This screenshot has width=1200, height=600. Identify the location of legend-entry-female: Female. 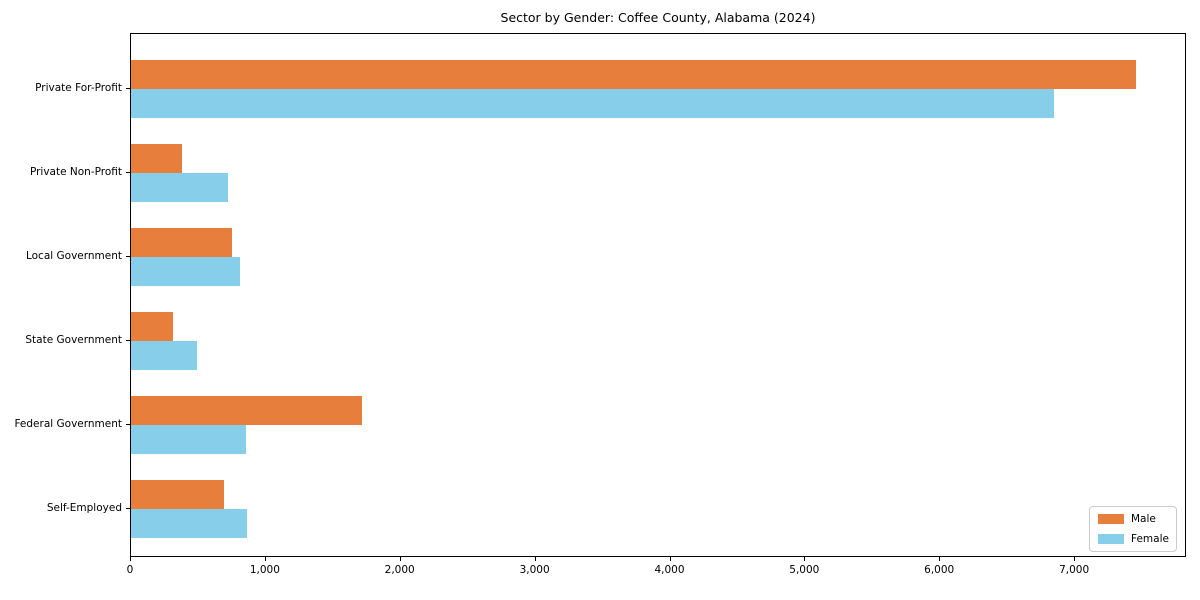
(1133, 539).